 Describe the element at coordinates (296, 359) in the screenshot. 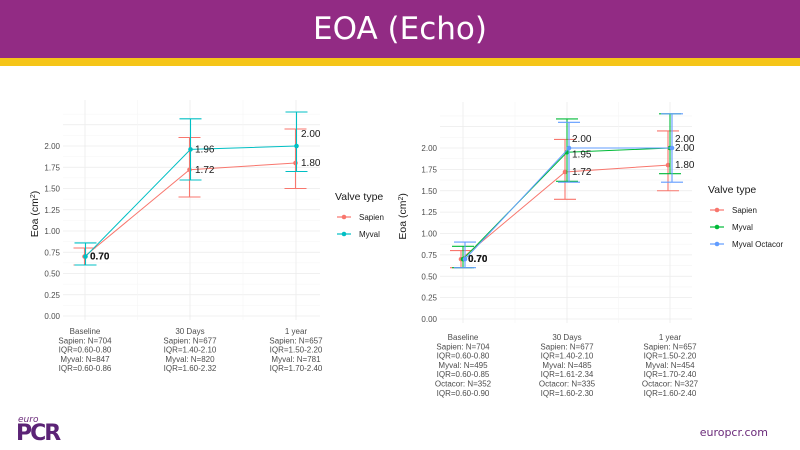

I see `x-category-stat: Myval: N=781` at that location.